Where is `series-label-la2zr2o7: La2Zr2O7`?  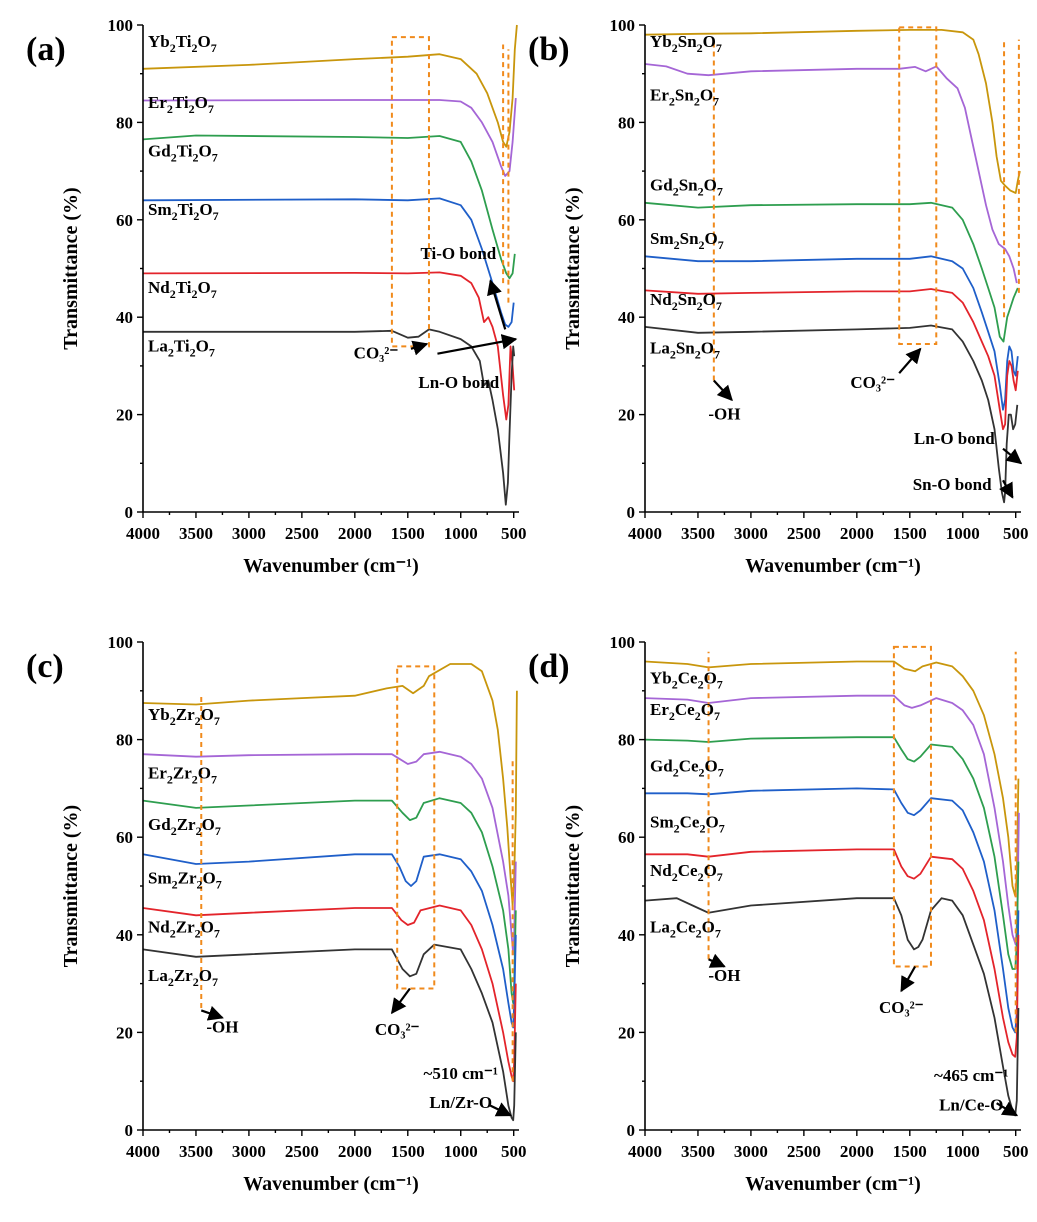 series-label-la2zr2o7: La2Zr2O7 is located at coordinates (183, 977).